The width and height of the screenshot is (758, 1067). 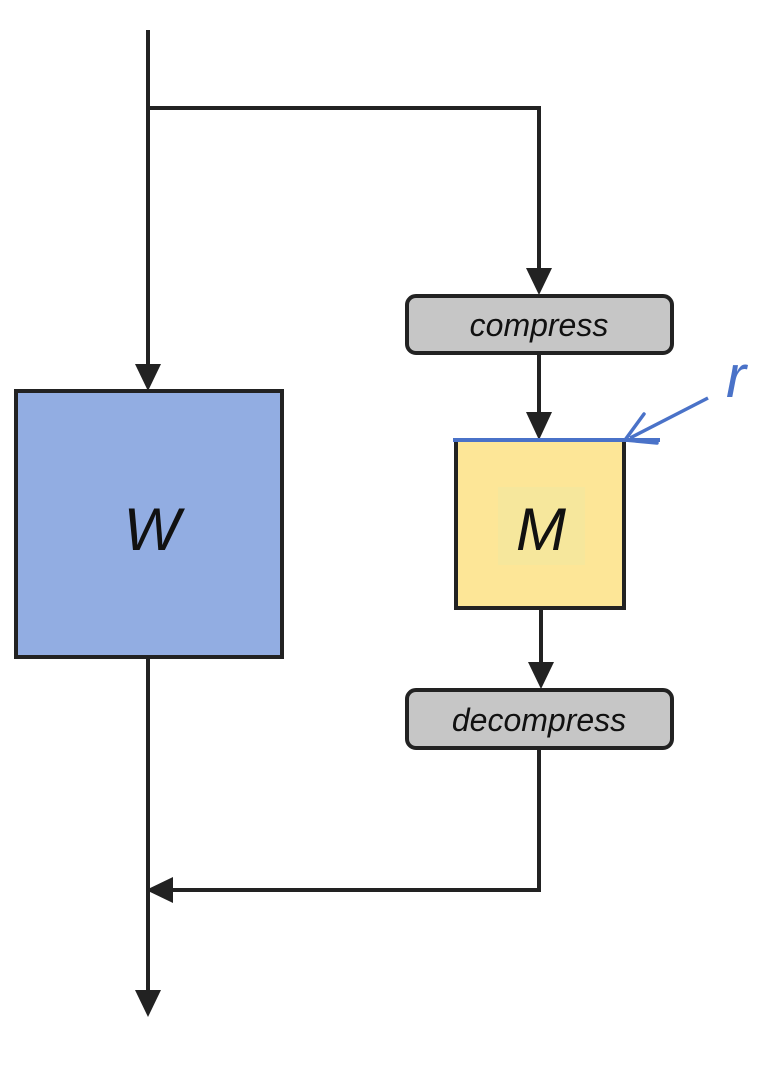 What do you see at coordinates (355, 820) in the screenshot?
I see `merge-line` at bounding box center [355, 820].